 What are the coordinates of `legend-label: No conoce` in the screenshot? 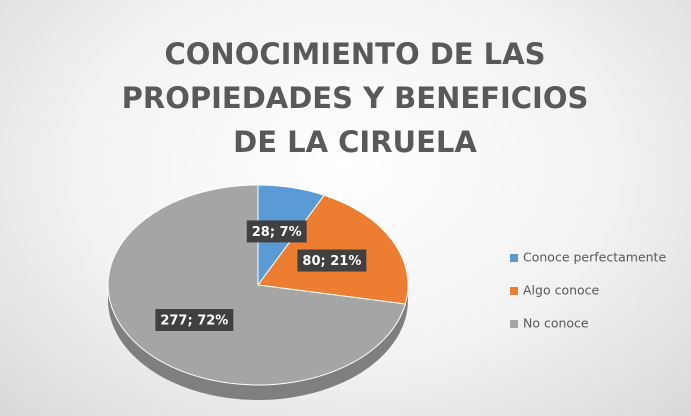 It's located at (556, 323).